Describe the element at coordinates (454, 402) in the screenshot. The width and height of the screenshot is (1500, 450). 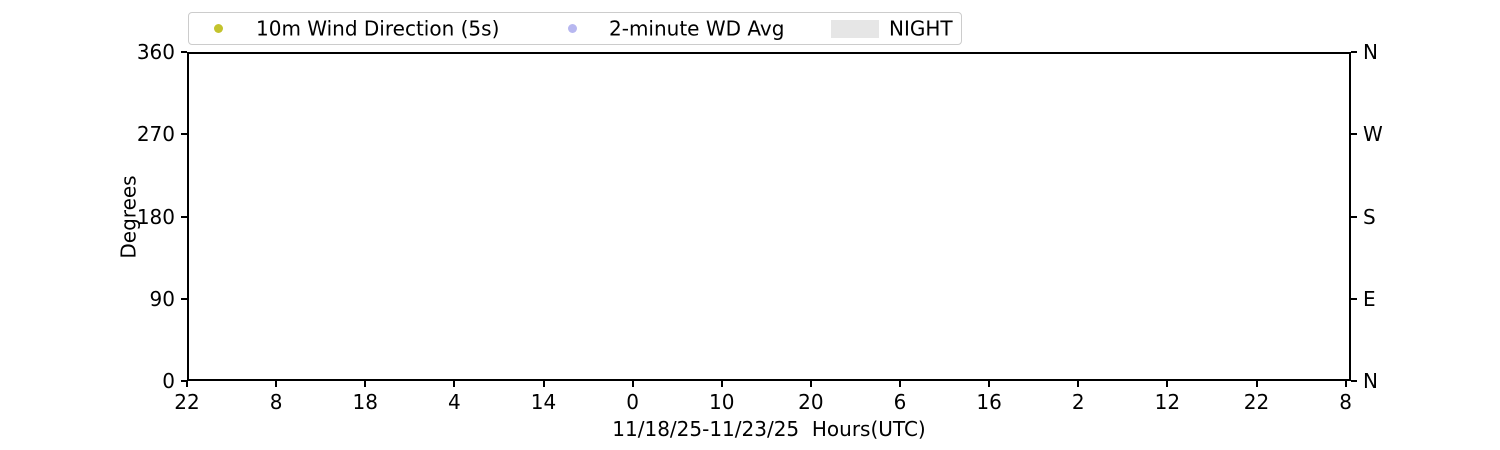
I see `x-tick-label: 4` at that location.